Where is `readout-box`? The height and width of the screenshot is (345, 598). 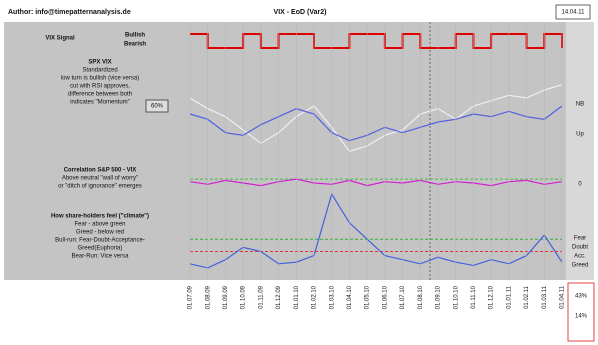 readout-box is located at coordinates (581, 312).